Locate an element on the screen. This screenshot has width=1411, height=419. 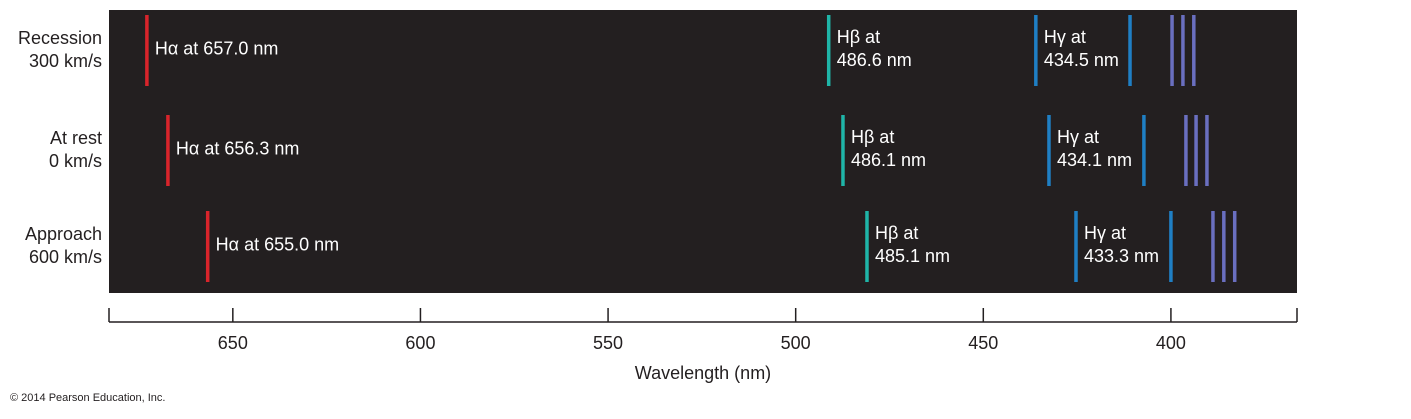
line-label: Hα at 655.0 nm is located at coordinates (277, 244).